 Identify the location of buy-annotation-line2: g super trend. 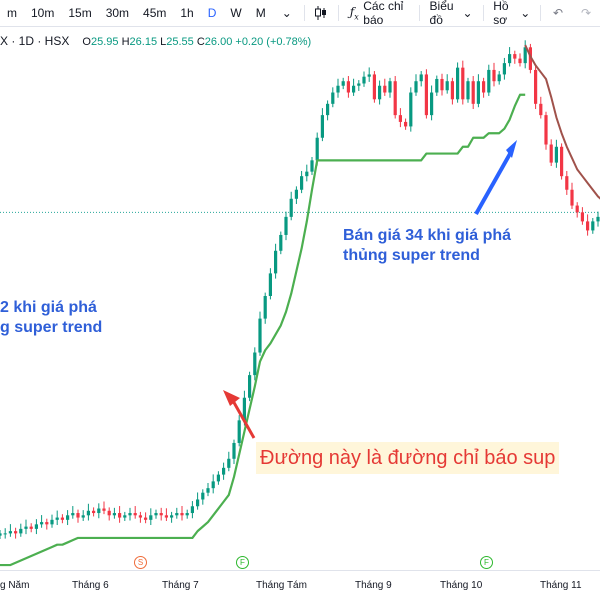
(51, 327).